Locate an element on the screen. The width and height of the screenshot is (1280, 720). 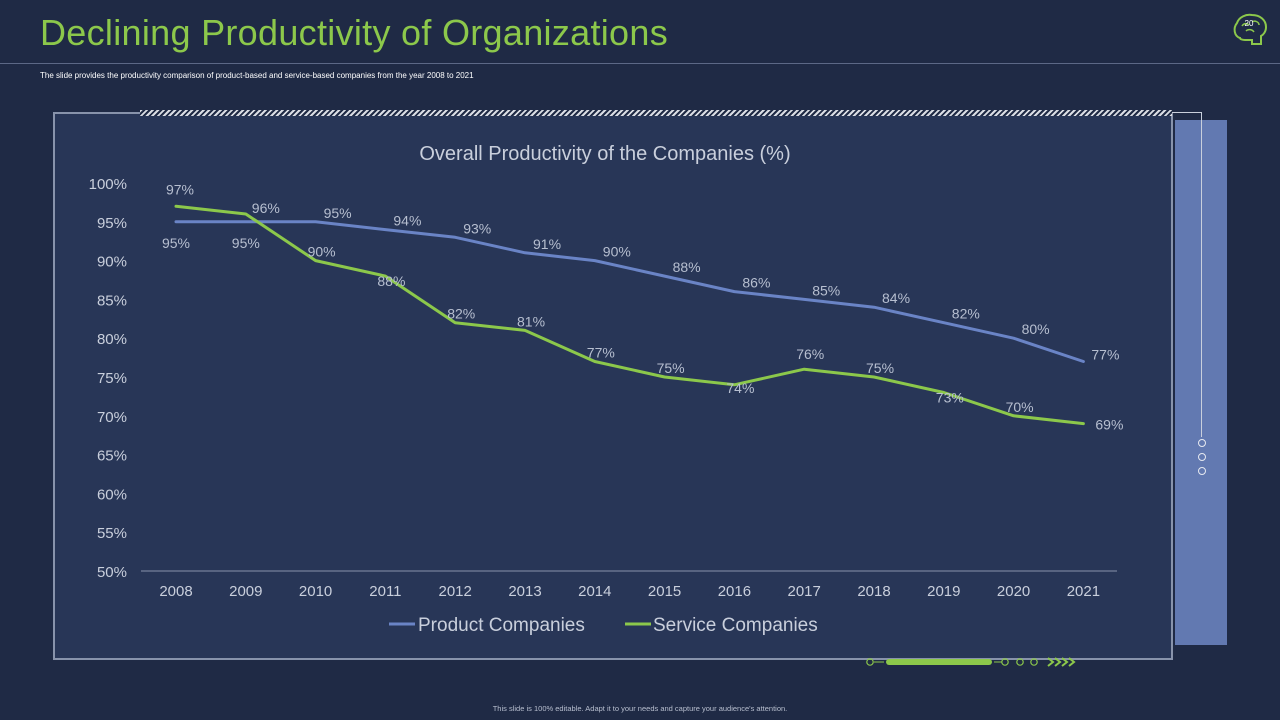
y-tick-label: 65% is located at coordinates (112, 456).